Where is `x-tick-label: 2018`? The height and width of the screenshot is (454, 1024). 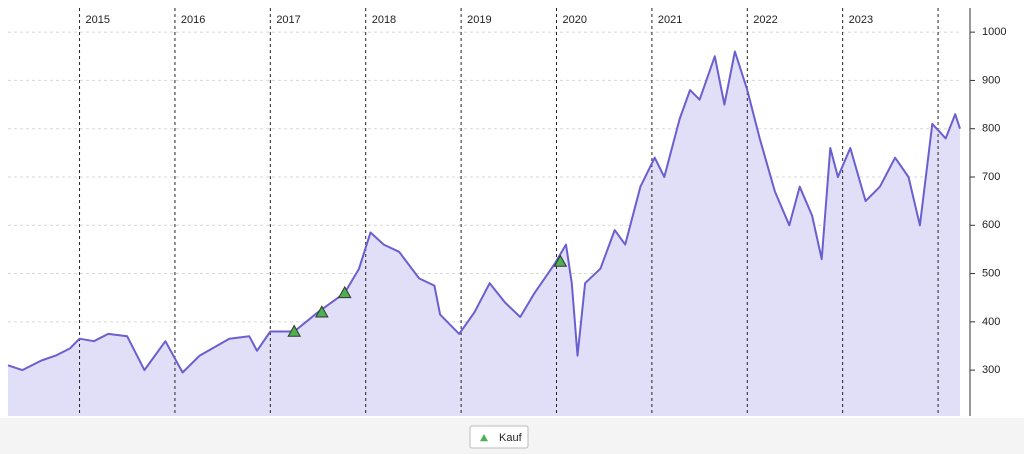 x-tick-label: 2018 is located at coordinates (384, 20).